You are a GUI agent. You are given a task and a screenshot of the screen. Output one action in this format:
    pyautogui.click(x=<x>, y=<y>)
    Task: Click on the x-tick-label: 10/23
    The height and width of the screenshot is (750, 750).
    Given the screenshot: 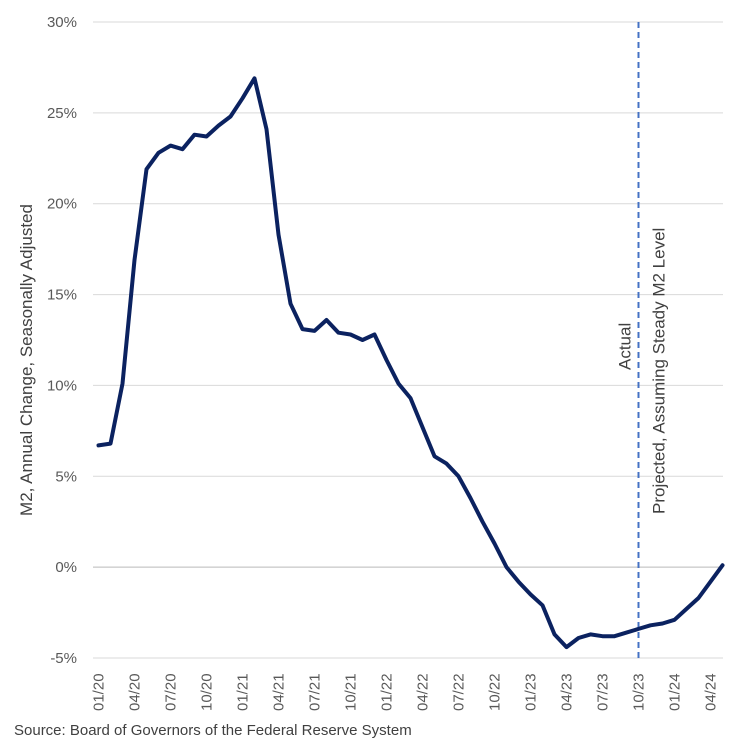 What is the action you would take?
    pyautogui.click(x=639, y=692)
    